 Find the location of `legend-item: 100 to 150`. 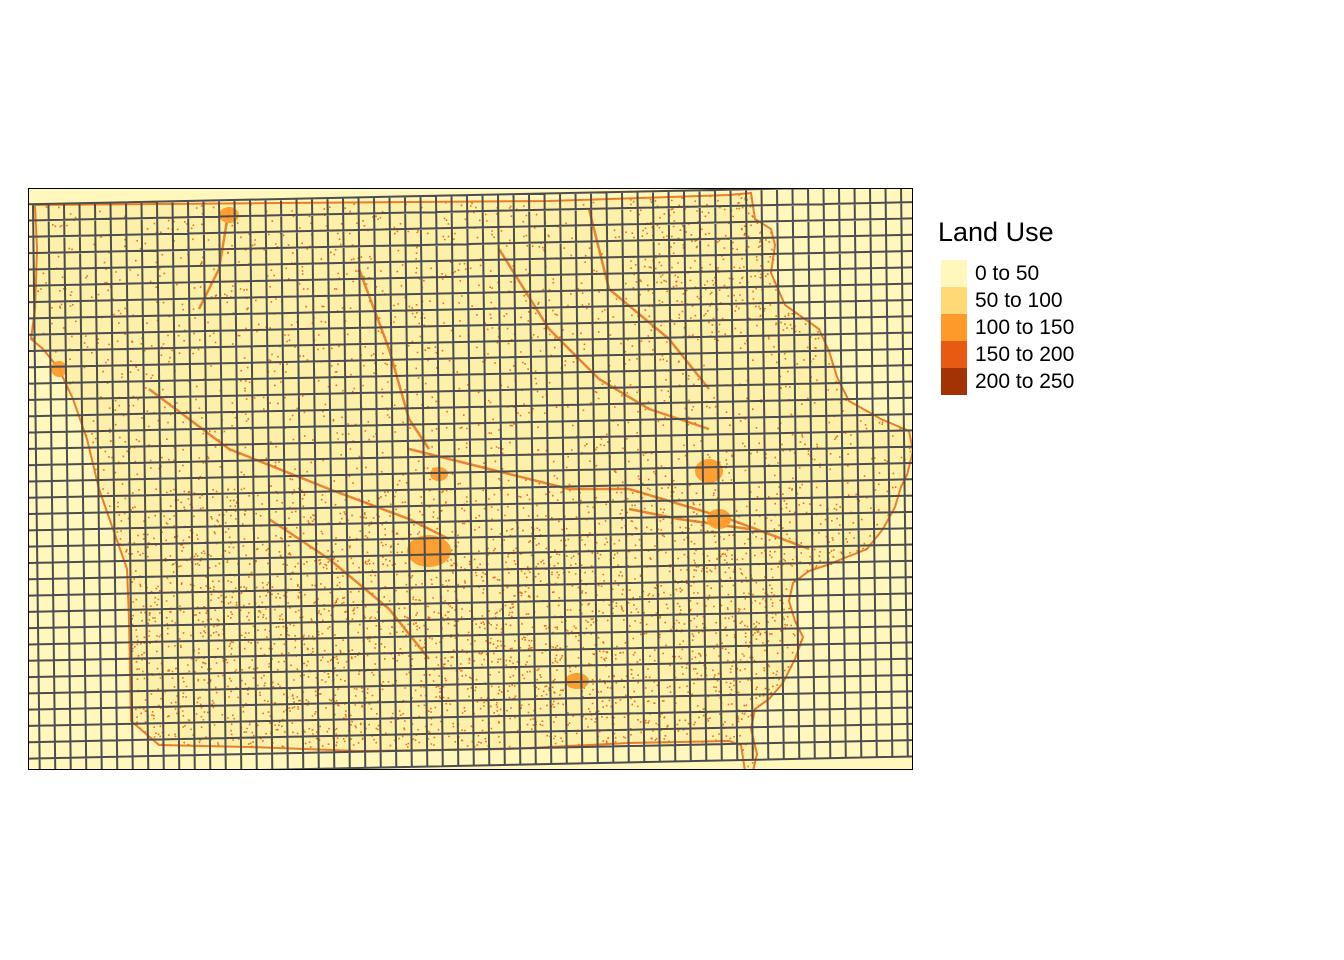

legend-item: 100 to 150 is located at coordinates (1006, 327).